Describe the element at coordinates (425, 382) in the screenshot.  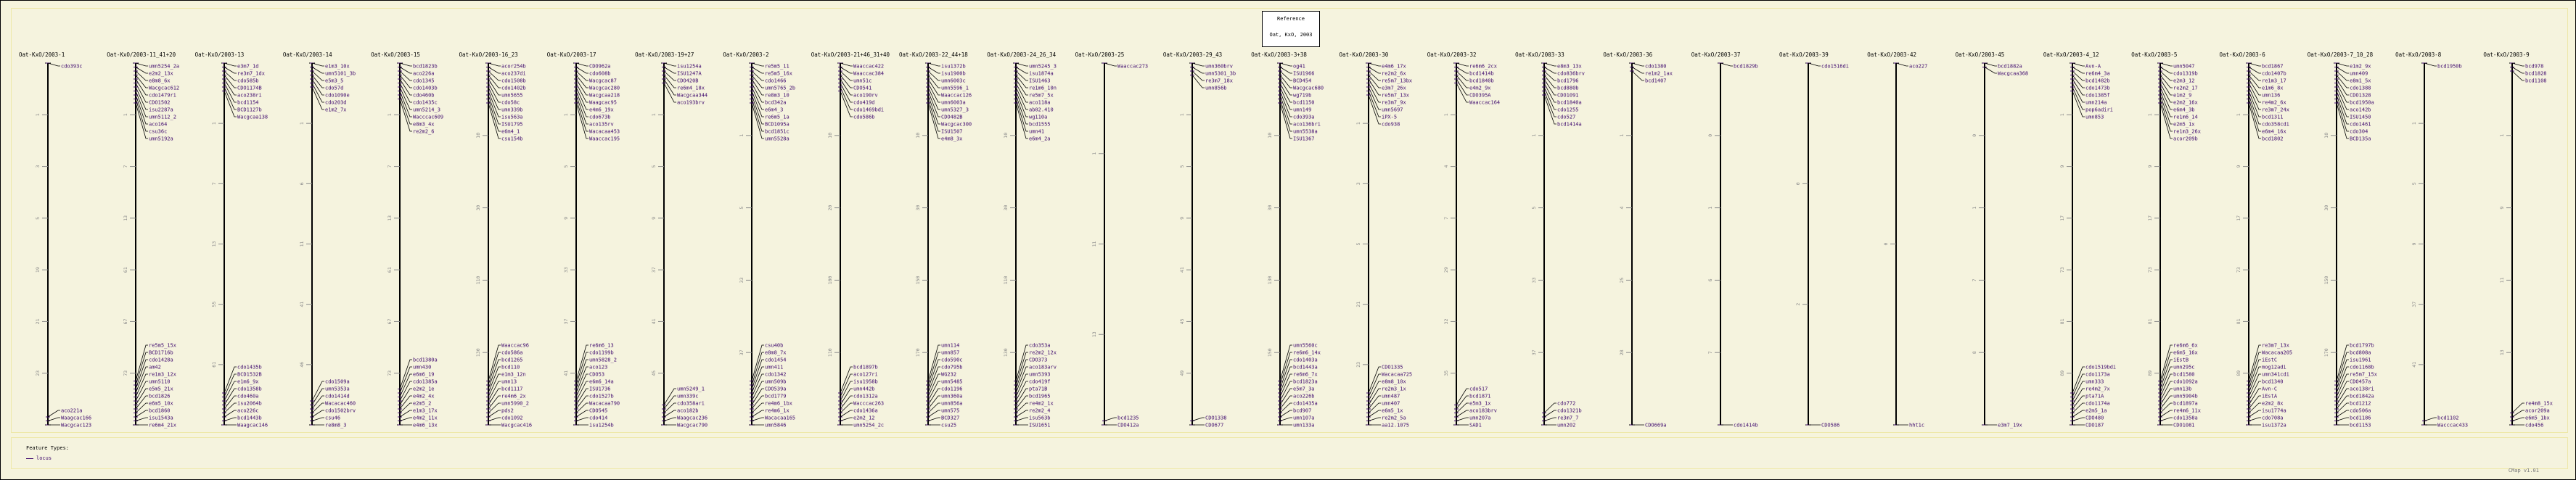
I see `locus-label: cdo1385a` at that location.